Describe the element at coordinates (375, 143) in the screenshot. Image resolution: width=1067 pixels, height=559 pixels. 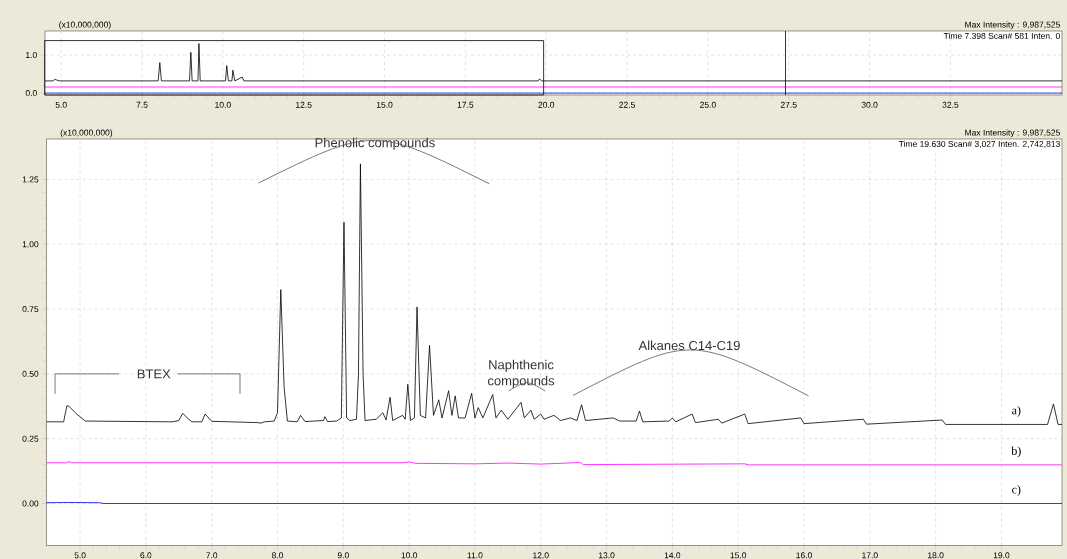
I see `annotation: Phenolic compounds` at that location.